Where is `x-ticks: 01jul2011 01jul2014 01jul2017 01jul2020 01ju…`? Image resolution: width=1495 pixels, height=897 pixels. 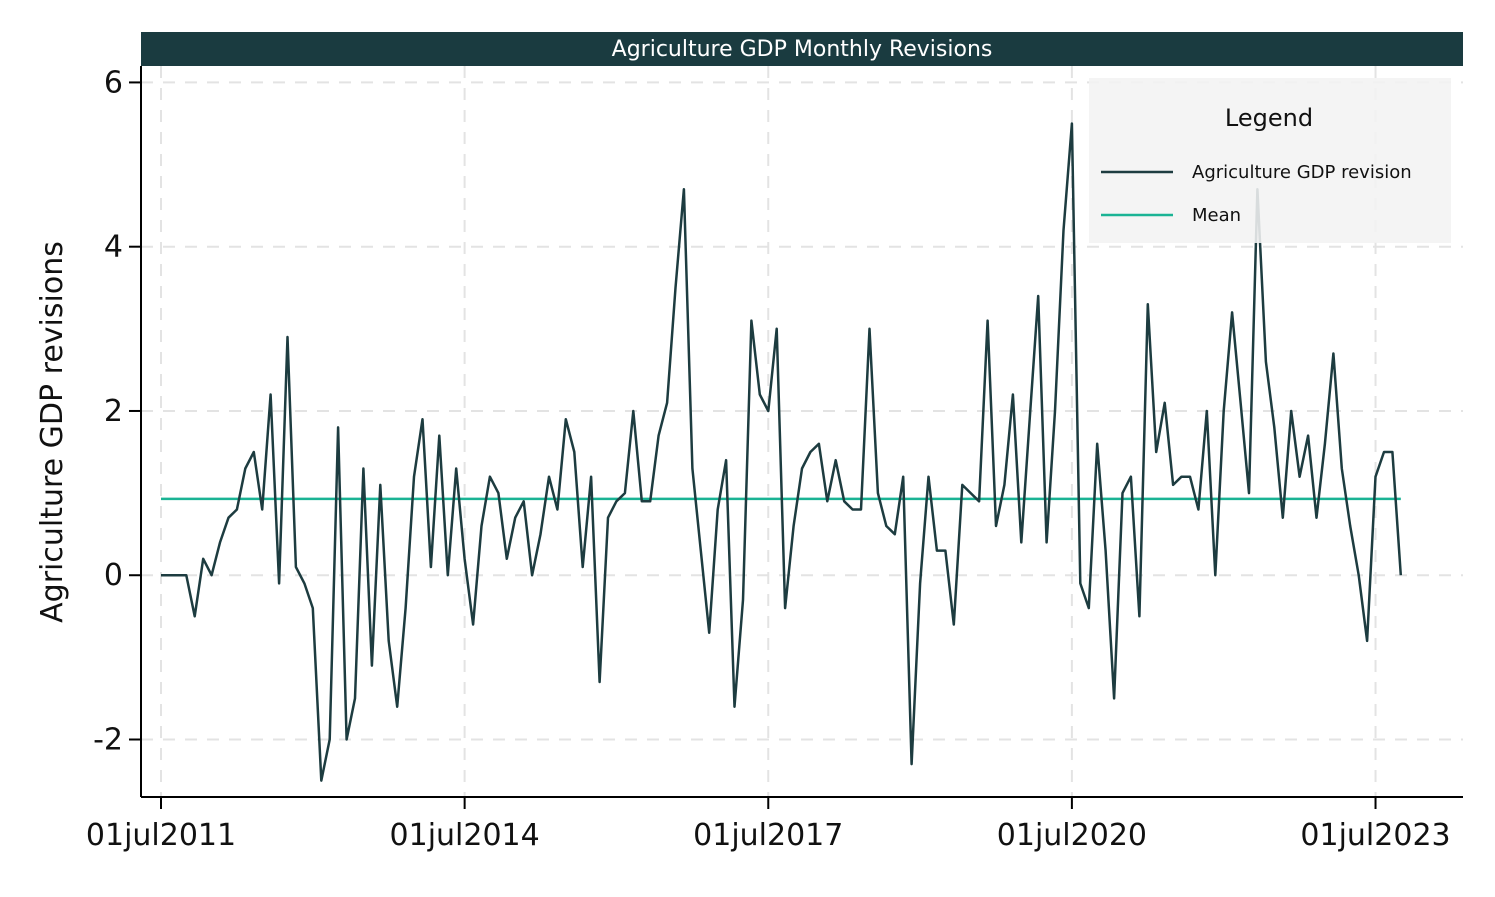
x-ticks: 01jul2011 01jul2014 01jul2017 01jul2020 01ju… is located at coordinates (768, 825).